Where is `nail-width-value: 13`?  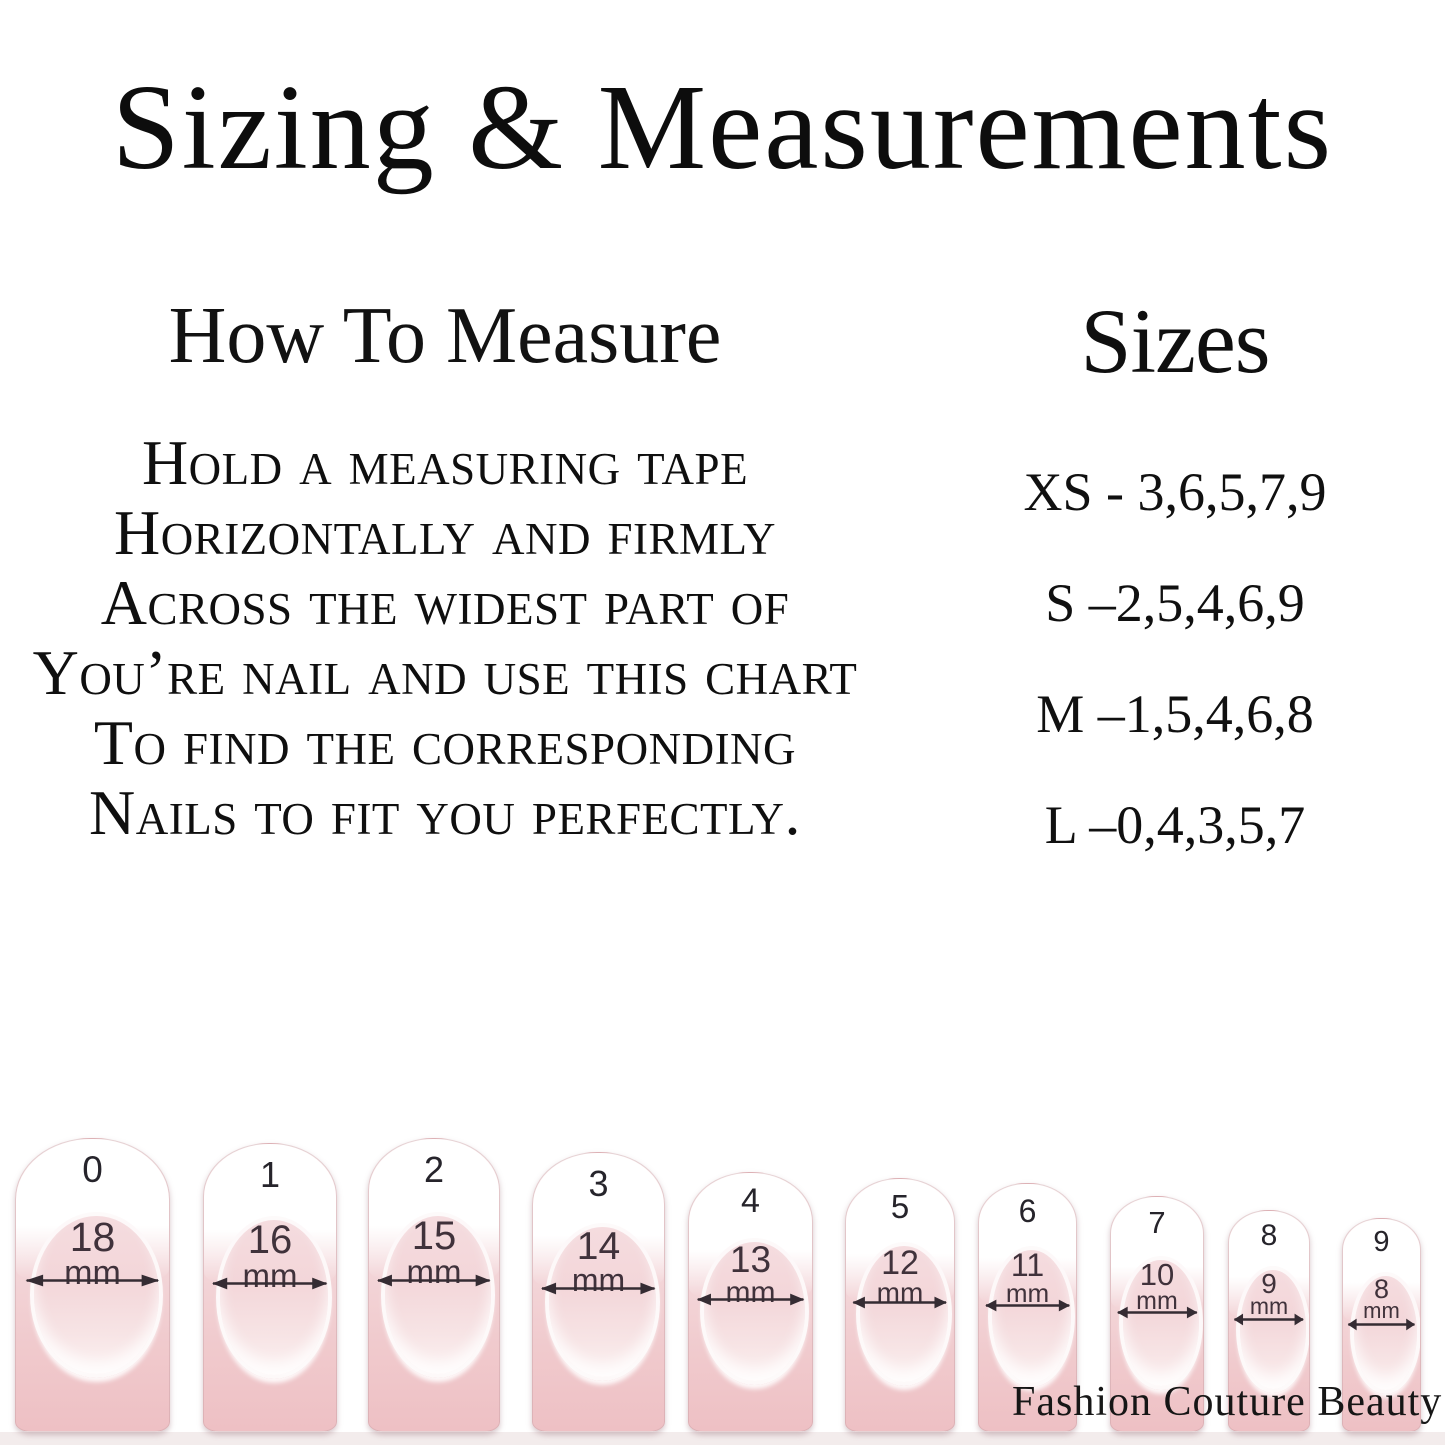
nail-width-value: 13 is located at coordinates (750, 1260).